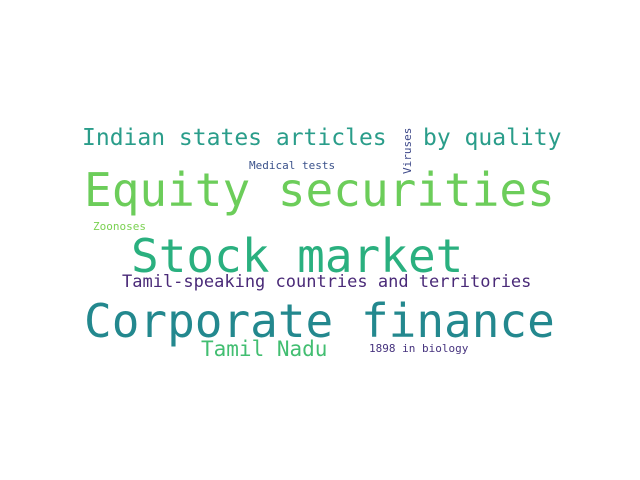 This screenshot has width=640, height=480. What do you see at coordinates (119, 226) in the screenshot?
I see `word-zoonoses: Zoonoses` at bounding box center [119, 226].